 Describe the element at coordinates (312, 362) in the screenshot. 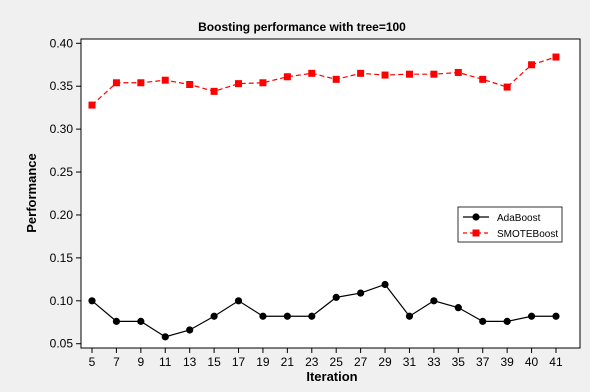

I see `x-tick-label: 23` at that location.